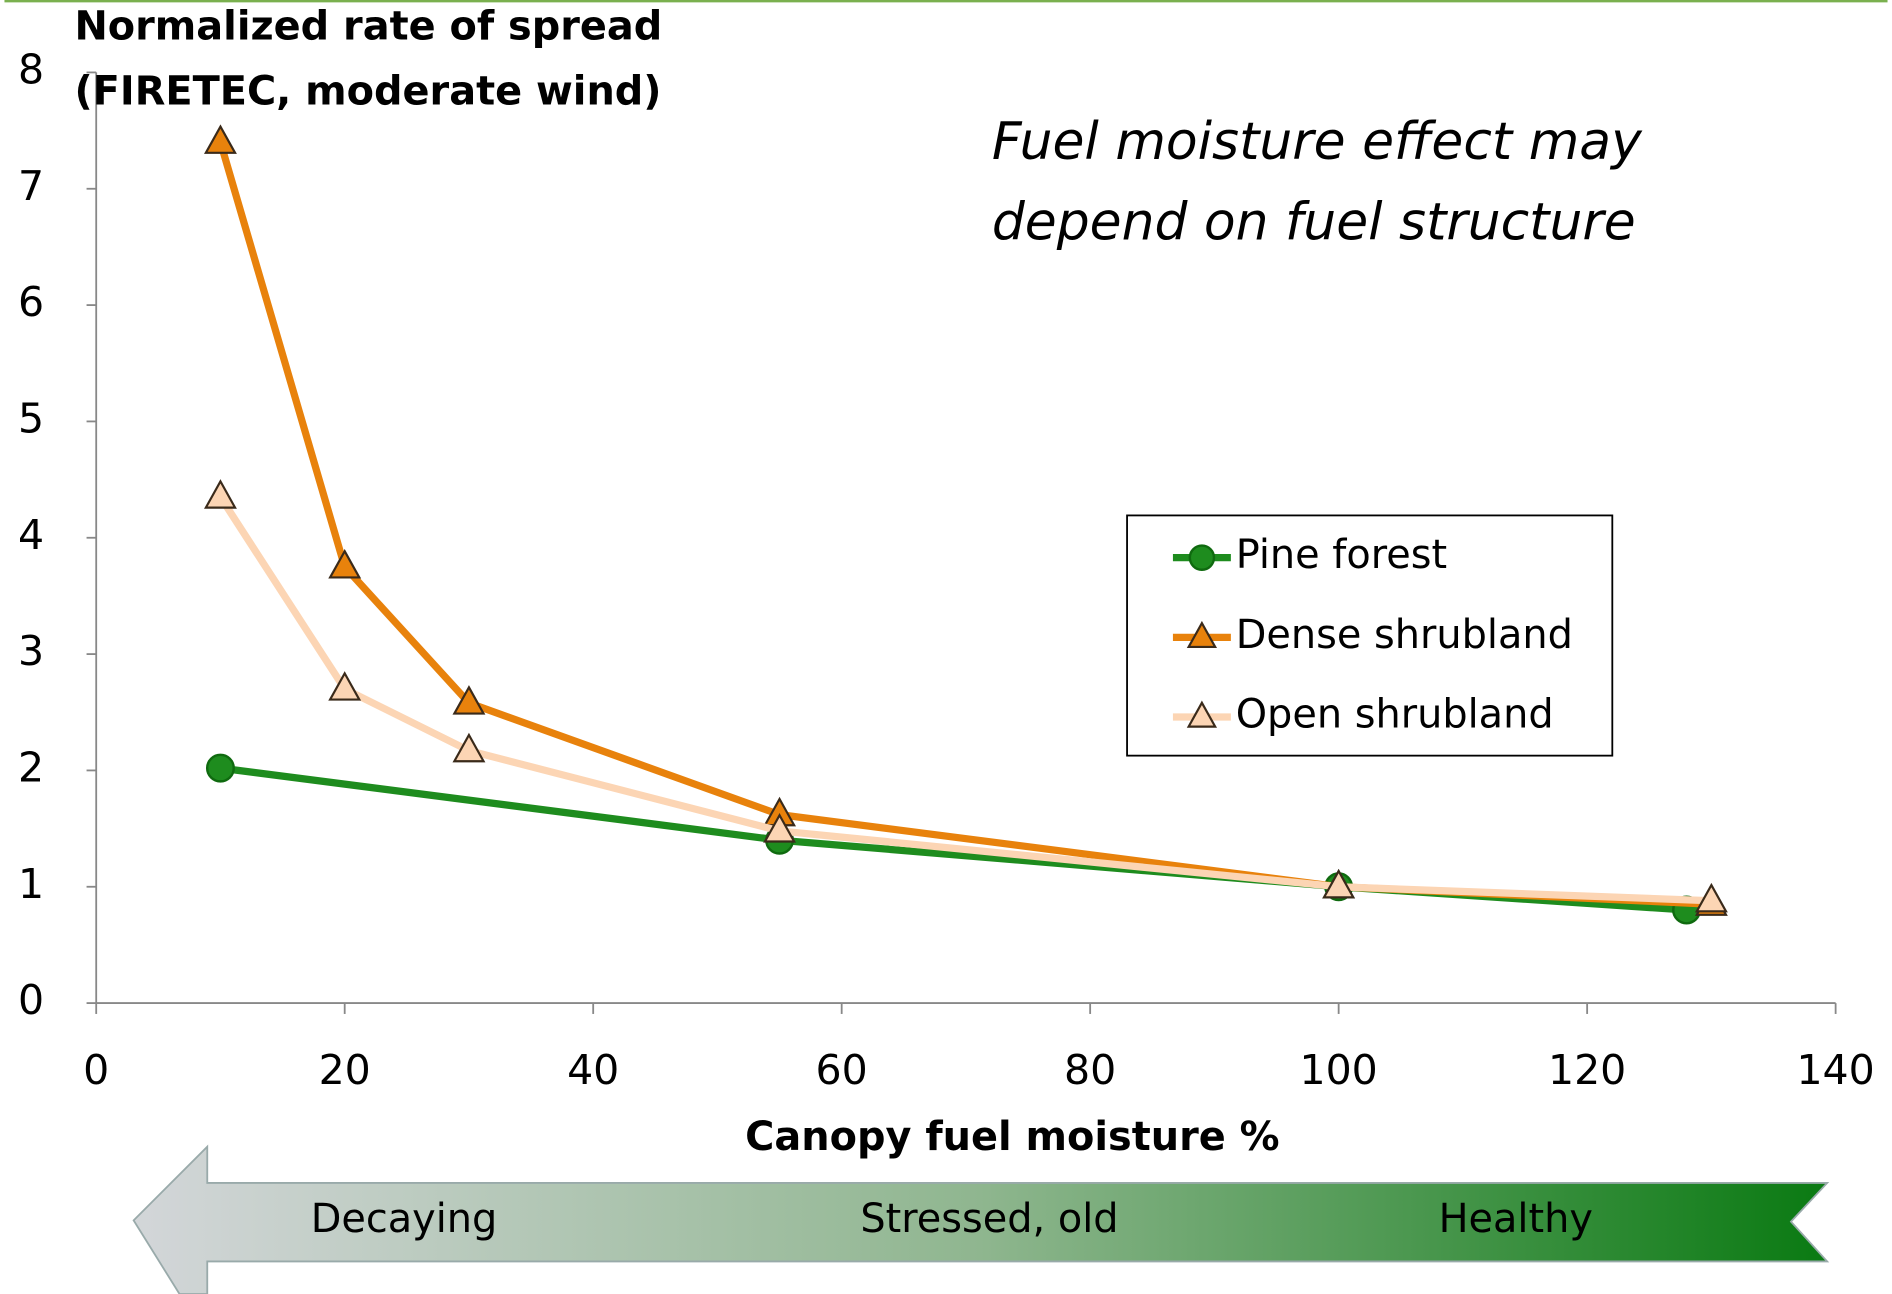 Image resolution: width=1892 pixels, height=1294 pixels. What do you see at coordinates (1090, 1070) in the screenshot?
I see `x-tick-label: 80` at bounding box center [1090, 1070].